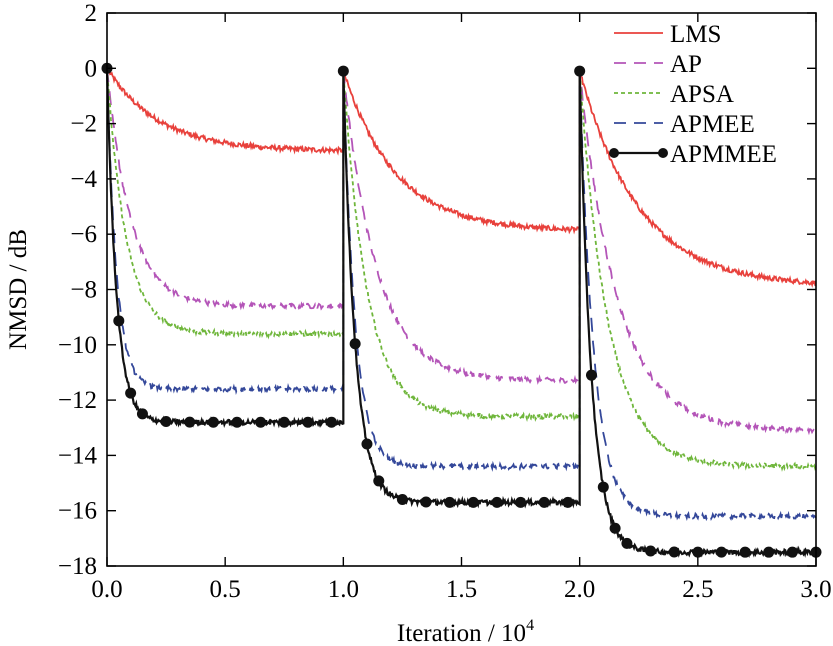 This screenshot has height=646, width=833. I want to click on y-tick-label: −4, so click(83, 179).